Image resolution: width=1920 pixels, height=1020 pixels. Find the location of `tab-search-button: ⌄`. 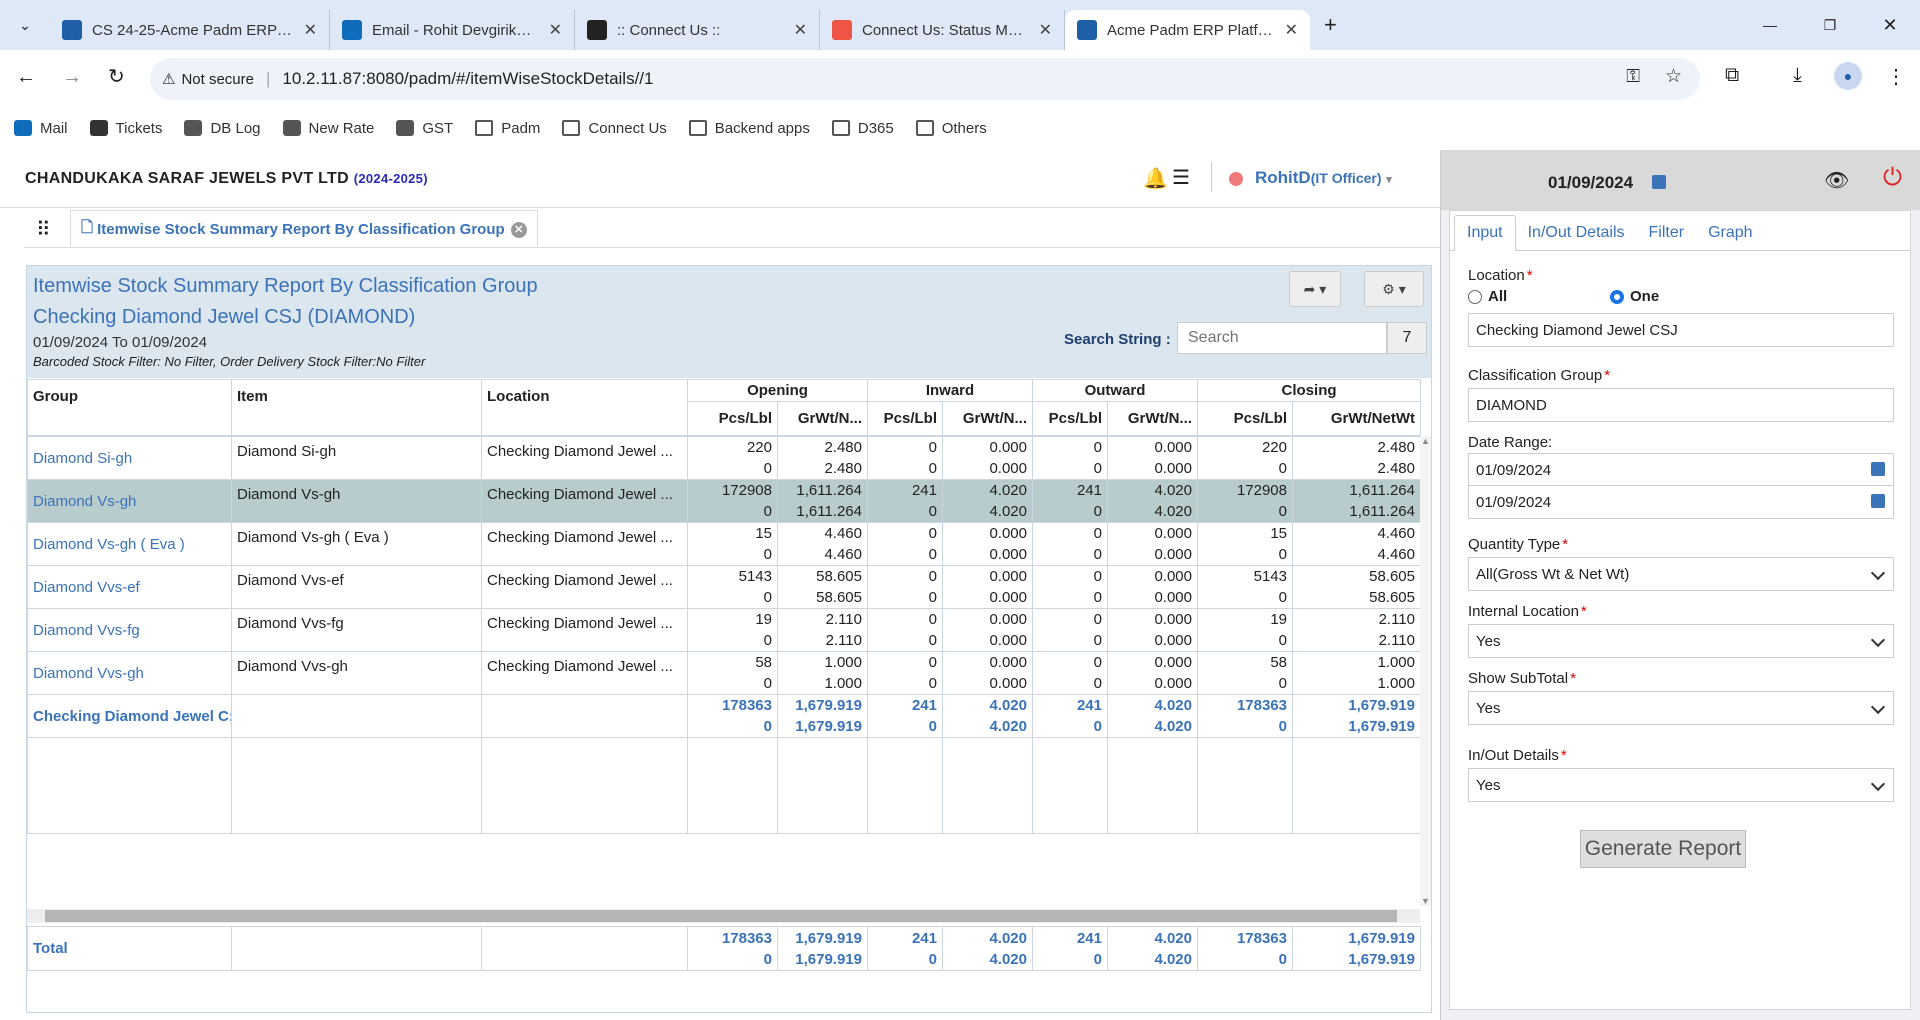

tab-search-button: ⌄ is located at coordinates (25, 24).